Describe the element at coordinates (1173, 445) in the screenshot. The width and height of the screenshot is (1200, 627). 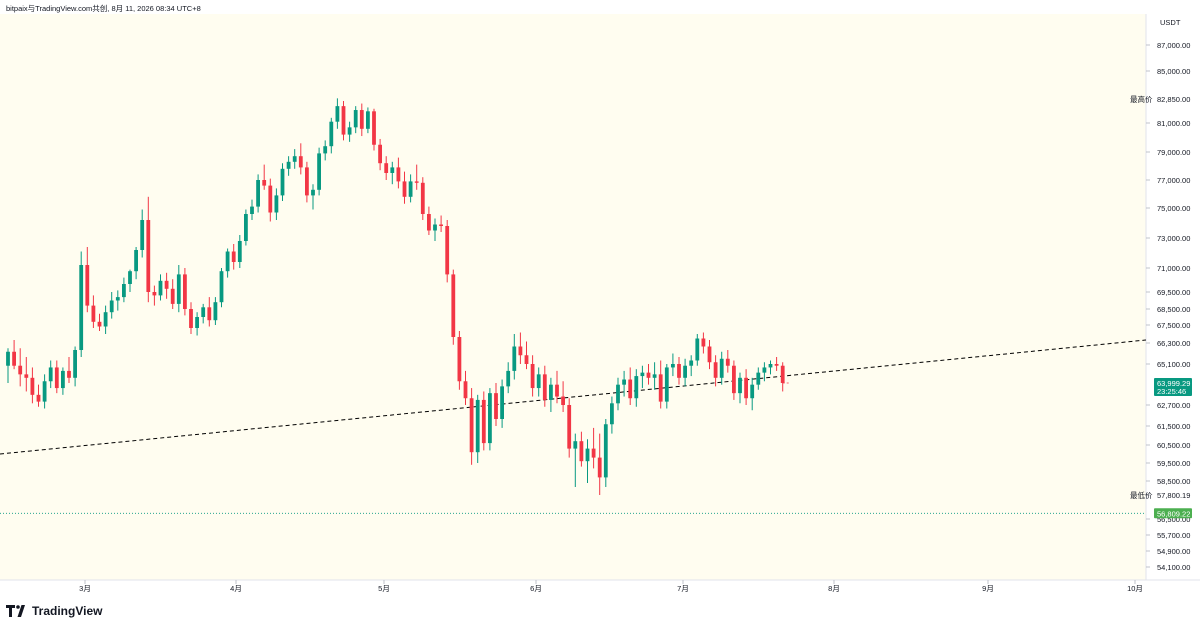
I see `price-tick-label: 60,500.00` at that location.